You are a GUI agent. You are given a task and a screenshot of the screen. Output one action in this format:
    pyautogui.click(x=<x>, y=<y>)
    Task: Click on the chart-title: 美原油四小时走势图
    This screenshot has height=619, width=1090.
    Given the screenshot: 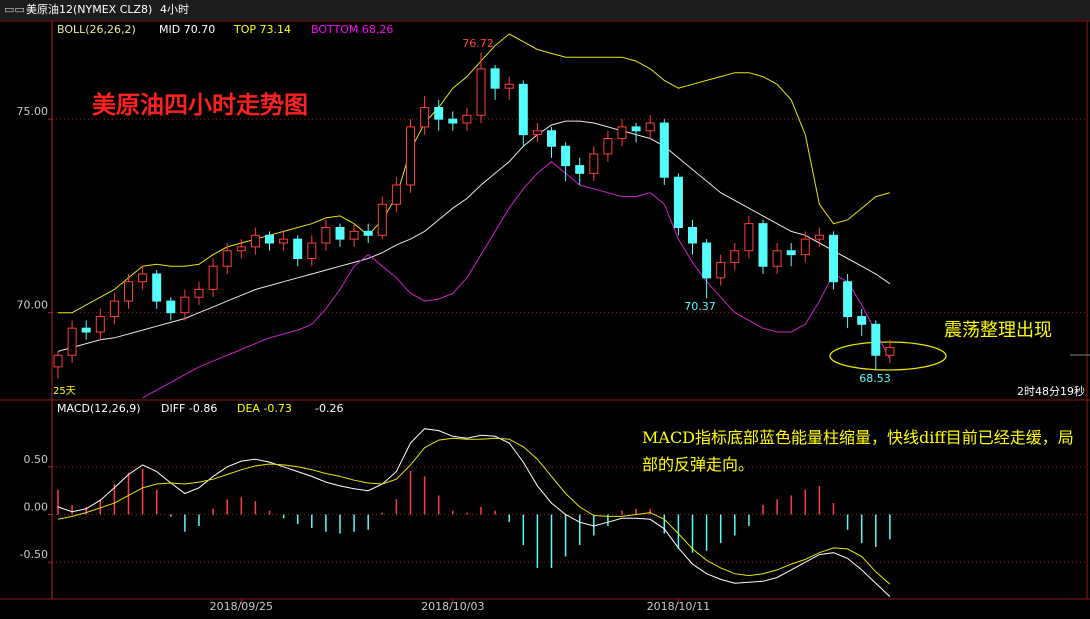 What is the action you would take?
    pyautogui.click(x=200, y=105)
    